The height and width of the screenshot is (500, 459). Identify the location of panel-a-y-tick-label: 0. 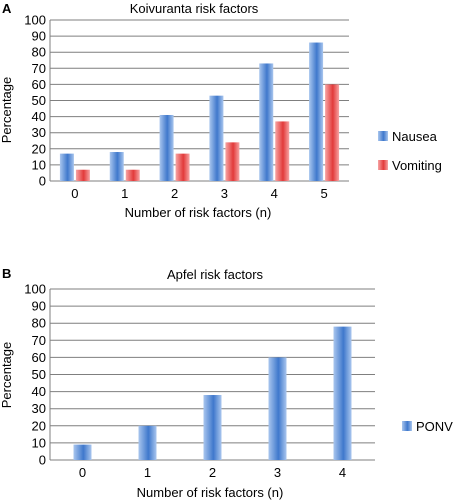
(42, 181).